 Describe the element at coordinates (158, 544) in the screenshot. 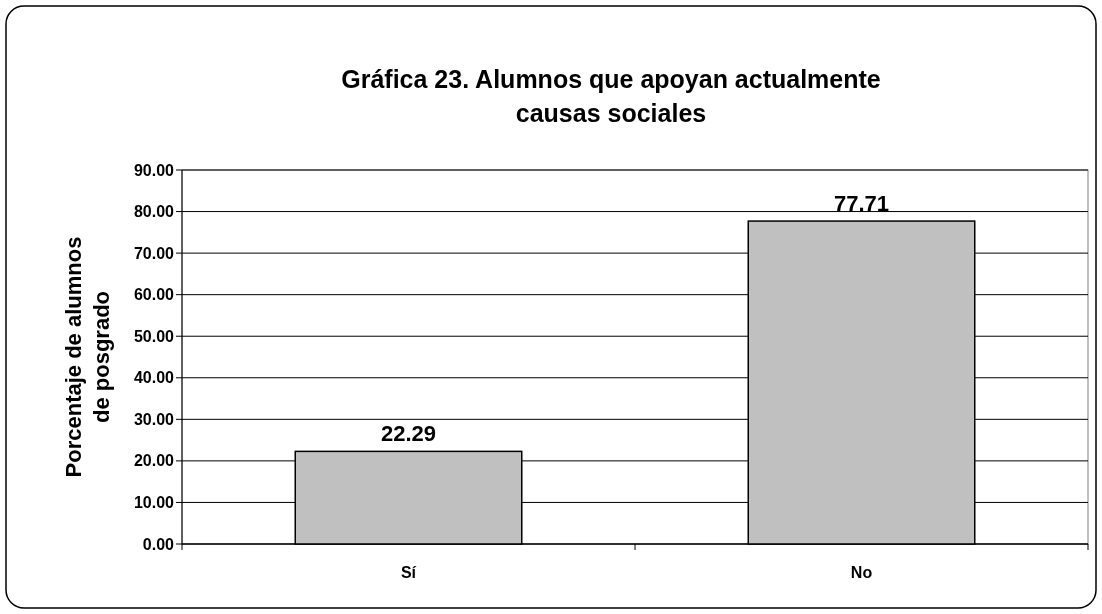

I see `y-tick-label: 0.00` at that location.